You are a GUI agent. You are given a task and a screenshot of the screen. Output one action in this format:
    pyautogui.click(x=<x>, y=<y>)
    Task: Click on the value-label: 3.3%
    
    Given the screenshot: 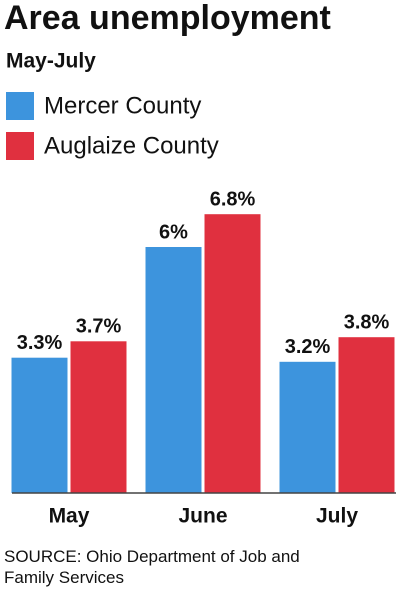 What is the action you would take?
    pyautogui.click(x=40, y=343)
    